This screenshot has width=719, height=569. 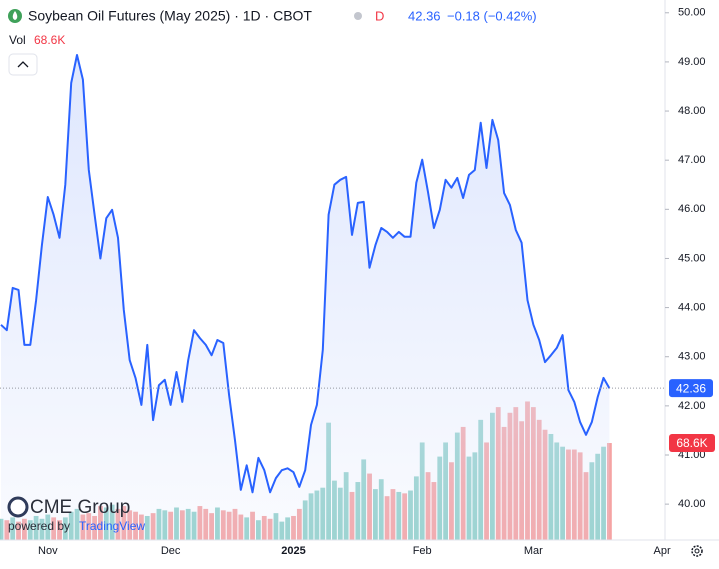 I want to click on y-tick-label: 42.00, so click(x=692, y=406).